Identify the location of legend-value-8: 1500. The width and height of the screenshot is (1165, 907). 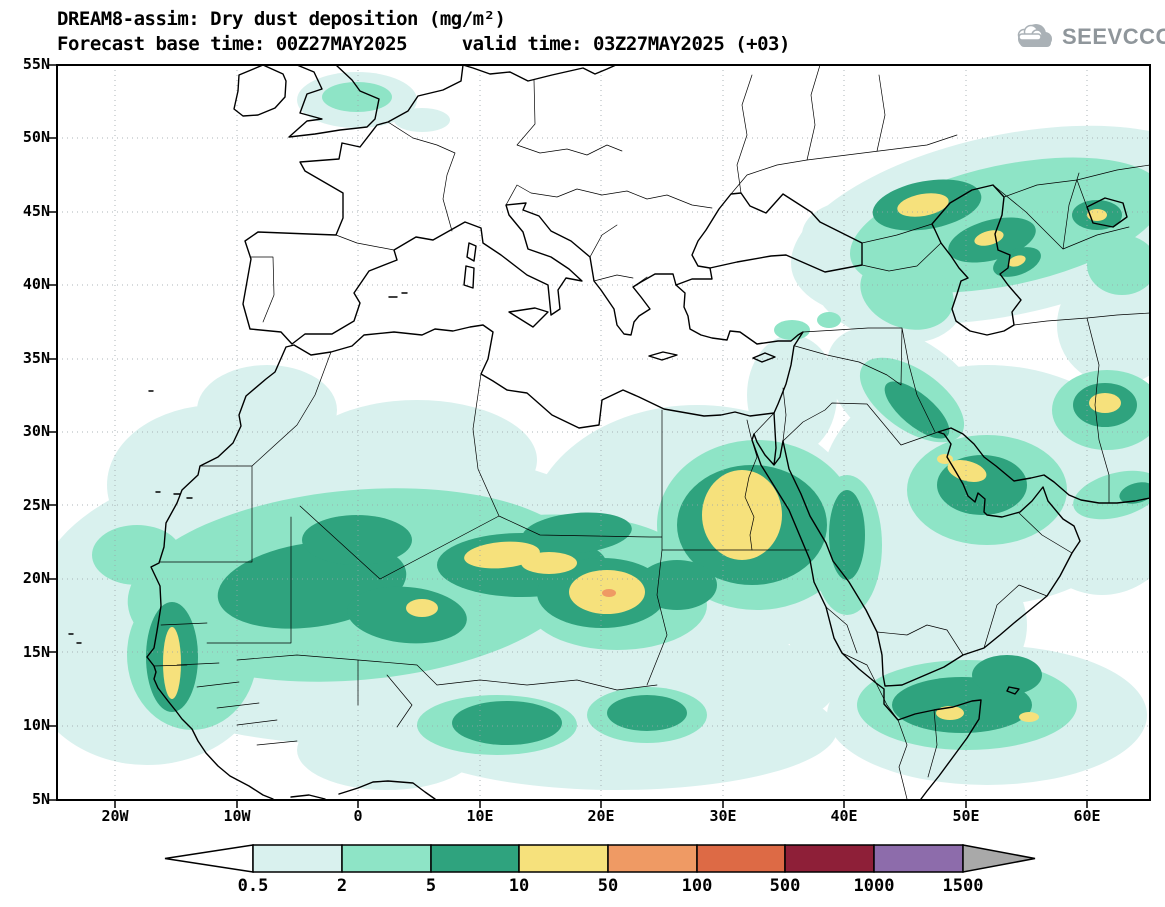
(963, 886).